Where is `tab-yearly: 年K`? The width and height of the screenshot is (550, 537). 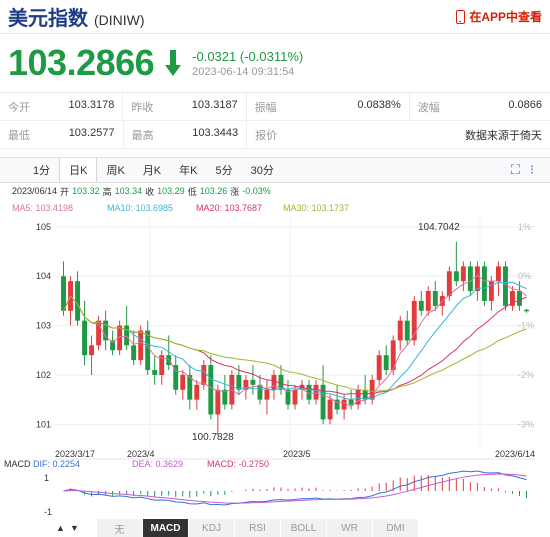
tab-yearly: 年K is located at coordinates (188, 171).